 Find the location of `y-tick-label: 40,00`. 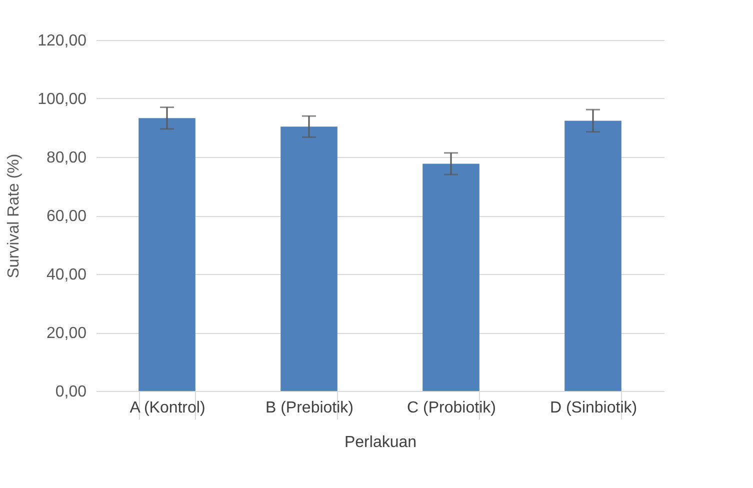

y-tick-label: 40,00 is located at coordinates (66, 275).